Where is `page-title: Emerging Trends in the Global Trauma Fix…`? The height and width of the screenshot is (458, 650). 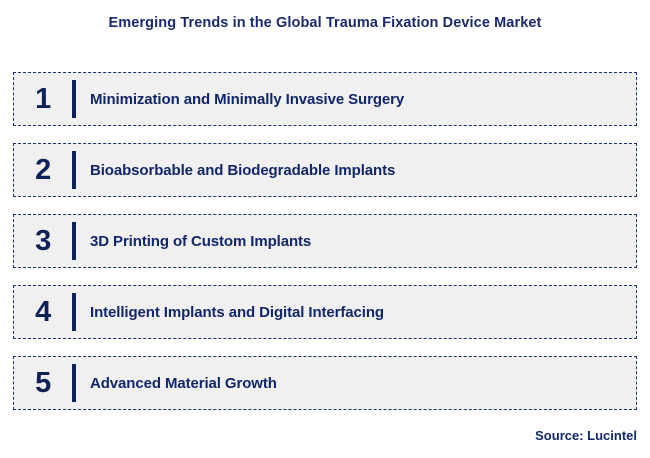 page-title: Emerging Trends in the Global Trauma Fix… is located at coordinates (325, 23).